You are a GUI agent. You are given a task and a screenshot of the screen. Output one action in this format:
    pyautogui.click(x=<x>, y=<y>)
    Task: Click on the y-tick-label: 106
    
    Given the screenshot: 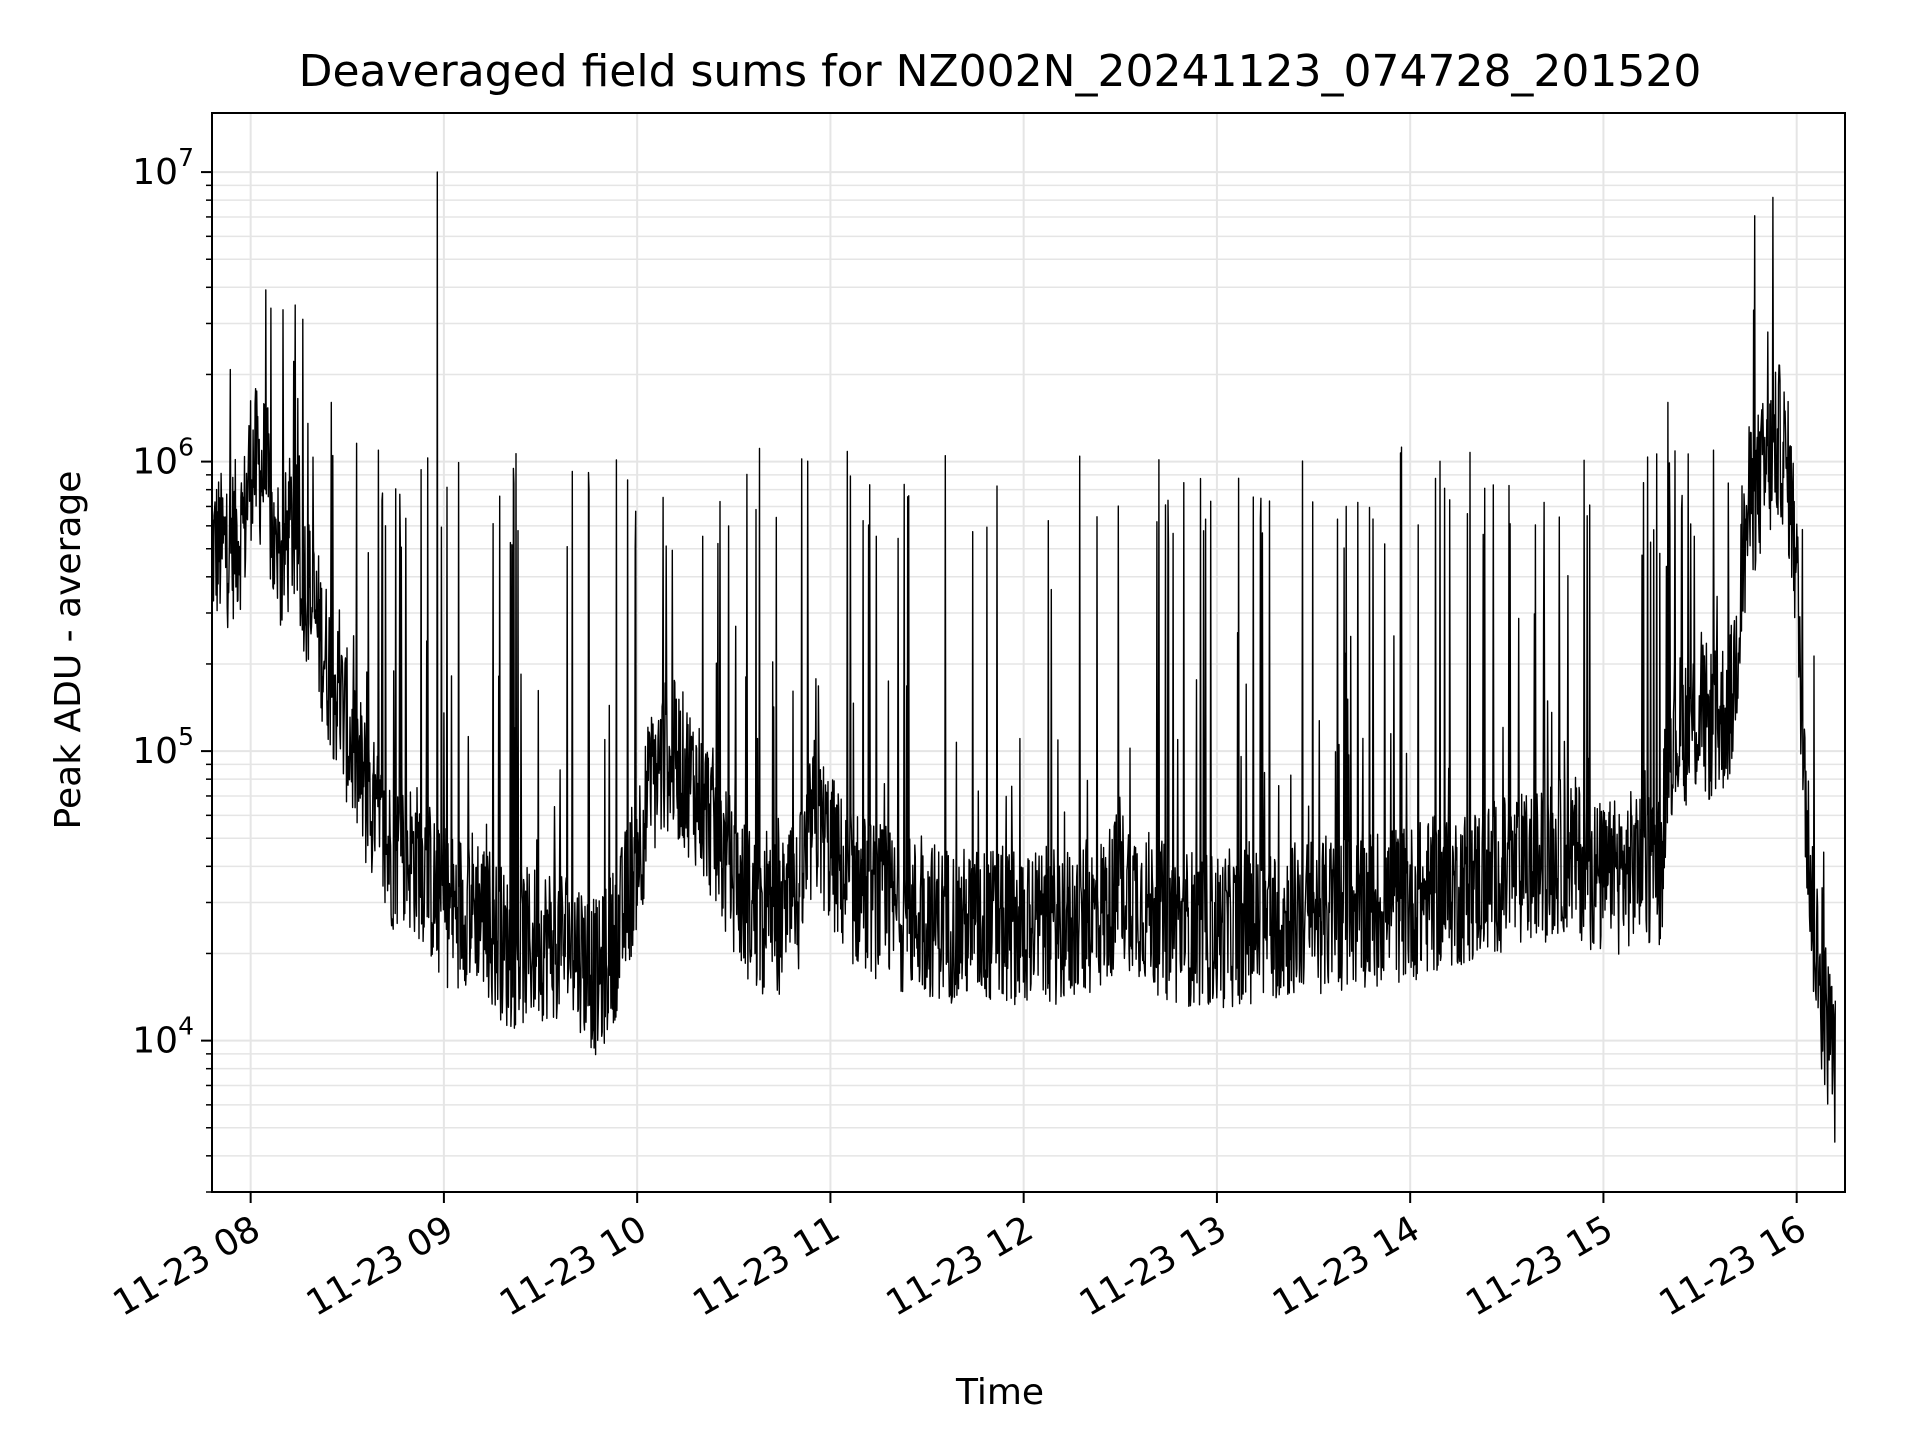 What is the action you would take?
    pyautogui.click(x=163, y=458)
    